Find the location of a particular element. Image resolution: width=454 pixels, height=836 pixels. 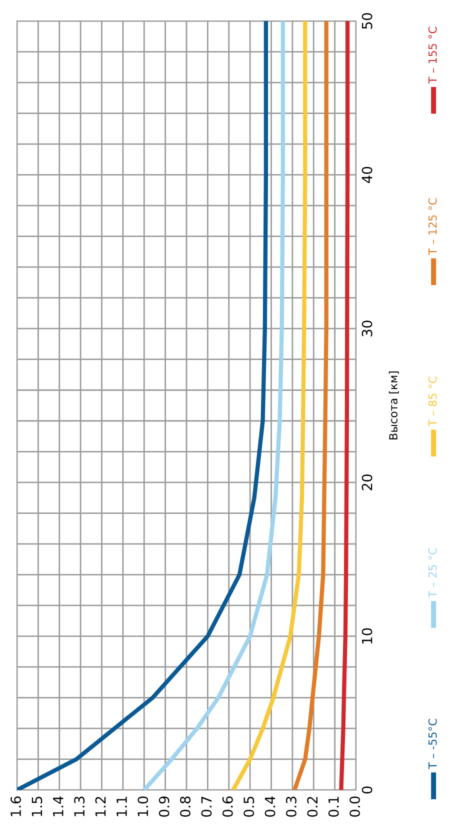

text: T – 155 °C is located at coordinates (432, 55).